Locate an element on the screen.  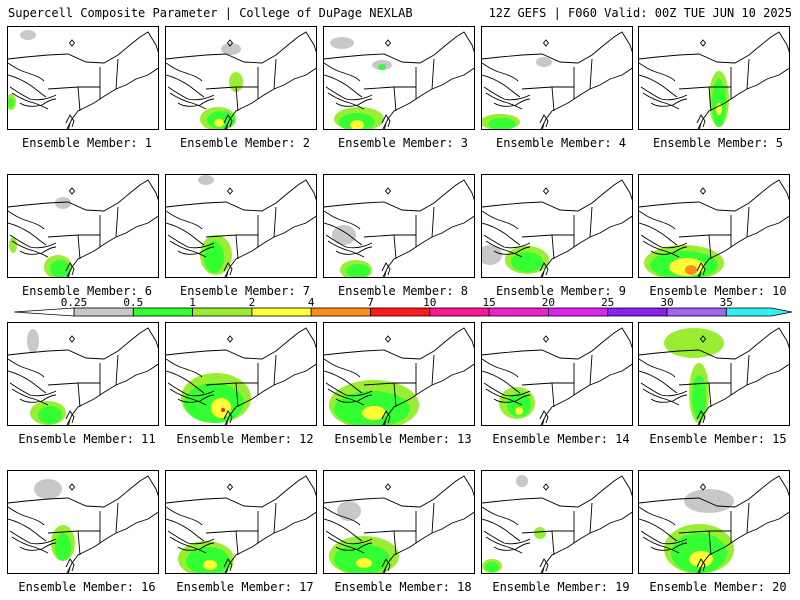
member-label: Ensemble Member: 16 is located at coordinates (87, 587).